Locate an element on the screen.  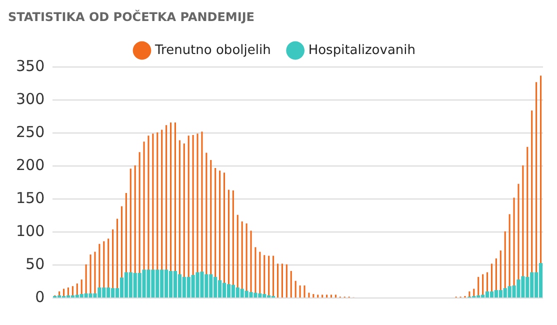
y-tick-label: 200 is located at coordinates (30, 165).